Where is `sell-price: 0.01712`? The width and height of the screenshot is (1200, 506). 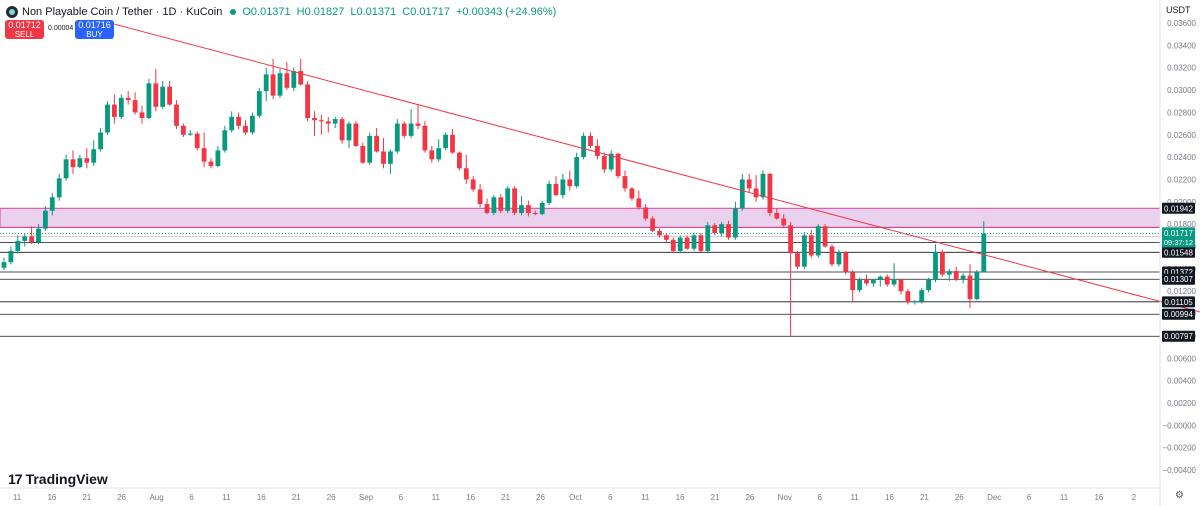
sell-price: 0.01712 is located at coordinates (24, 25).